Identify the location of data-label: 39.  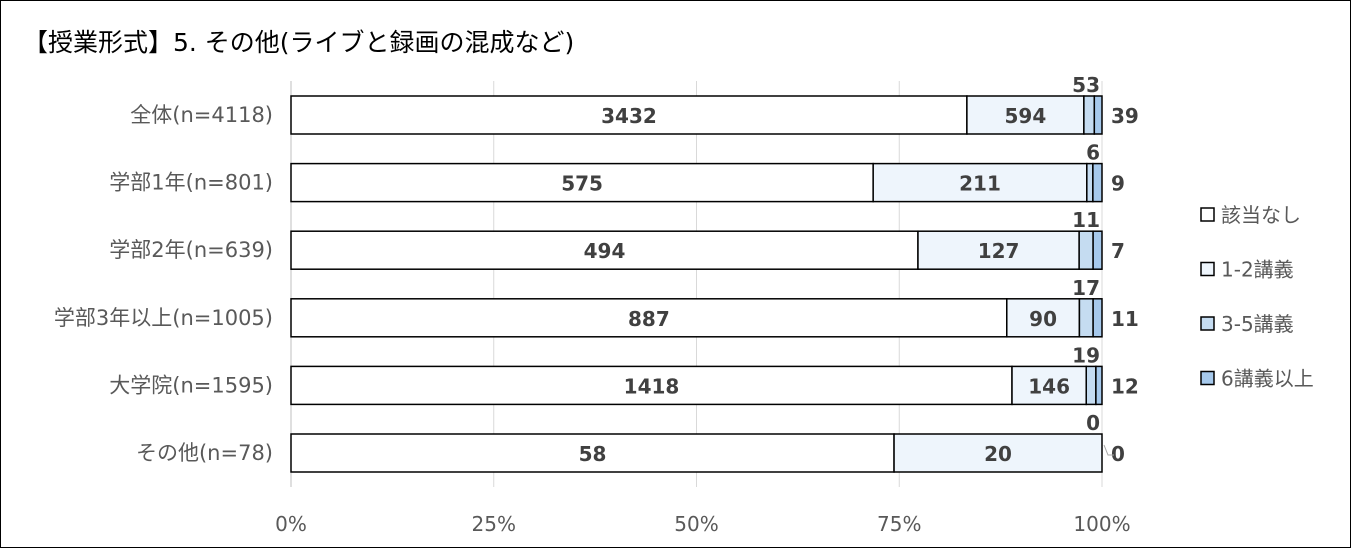
(1125, 116).